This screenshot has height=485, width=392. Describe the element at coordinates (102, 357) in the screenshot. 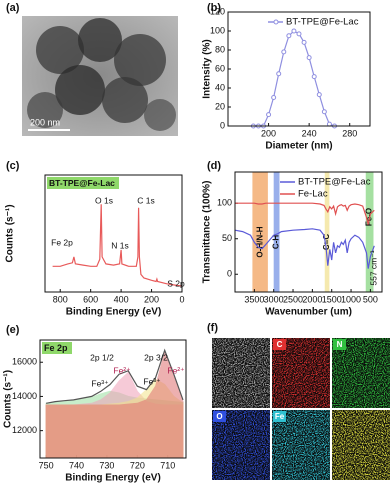

I see `annotation: 2p 1/2` at that location.